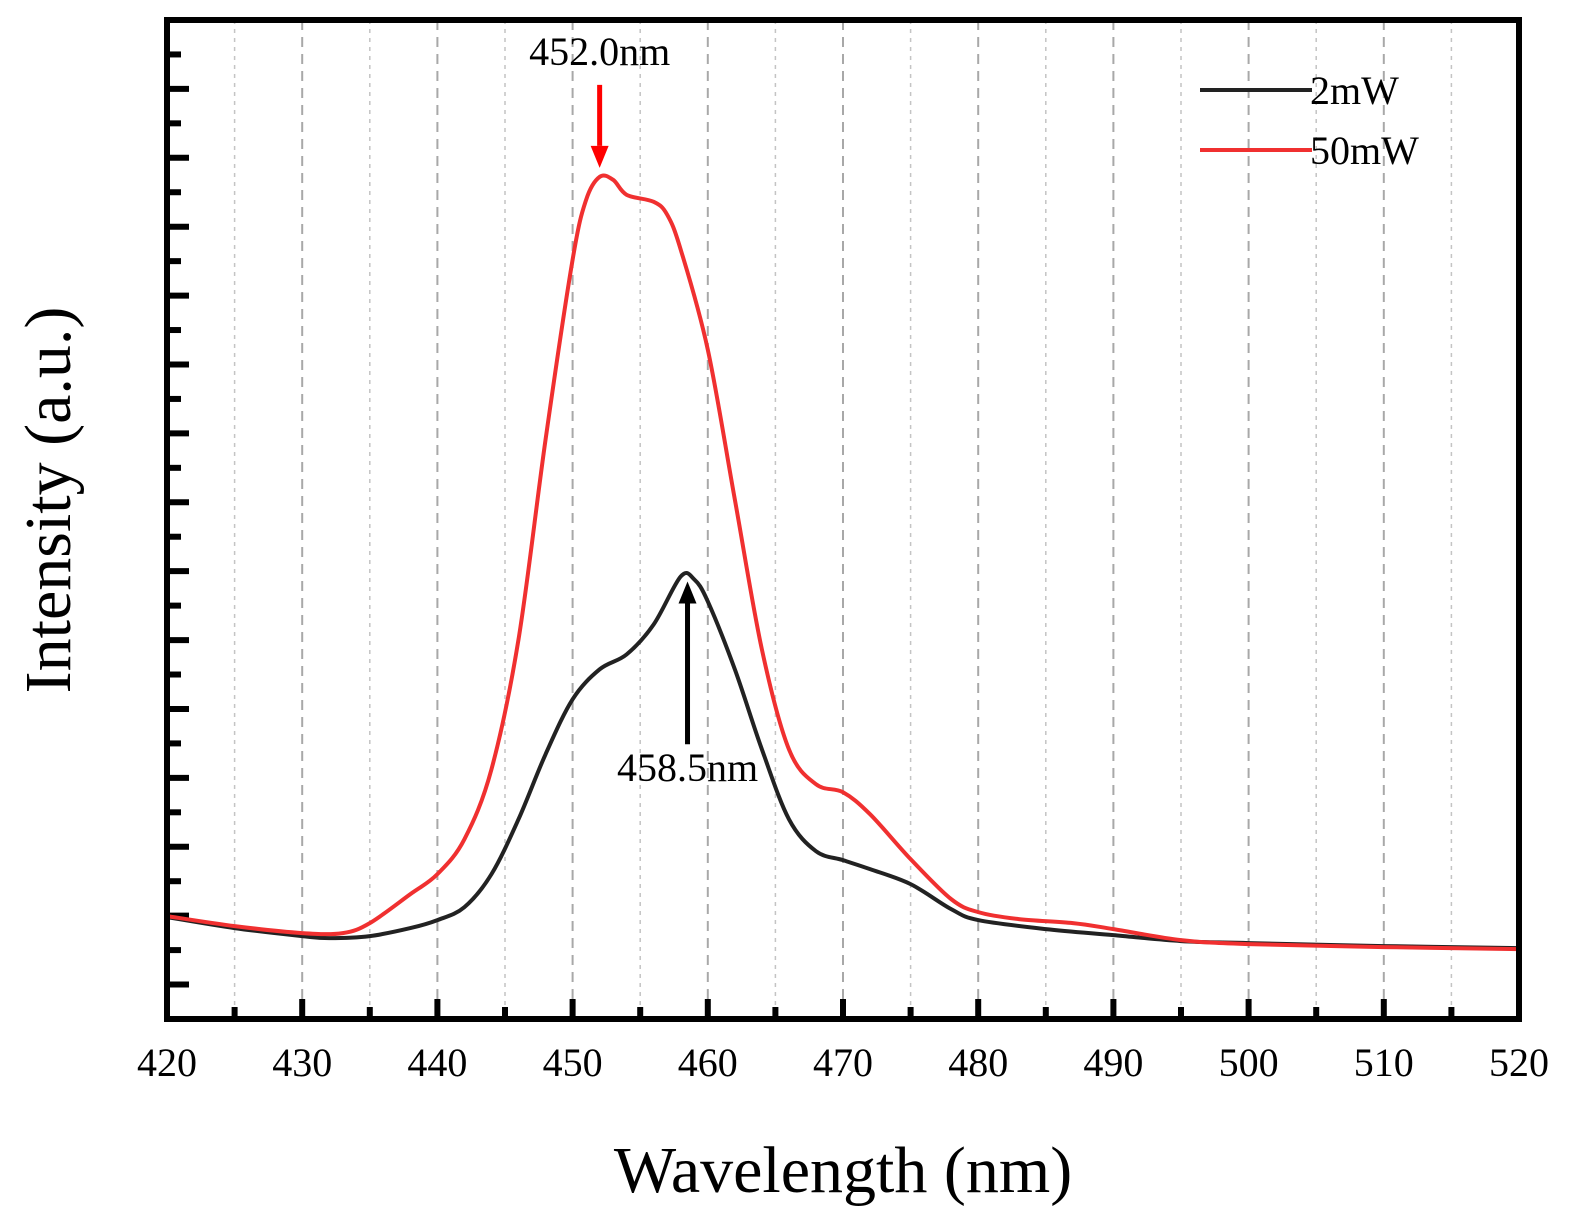 This screenshot has height=1222, width=1571. Describe the element at coordinates (1309, 120) in the screenshot. I see `legend: 2mW 50mW` at that location.